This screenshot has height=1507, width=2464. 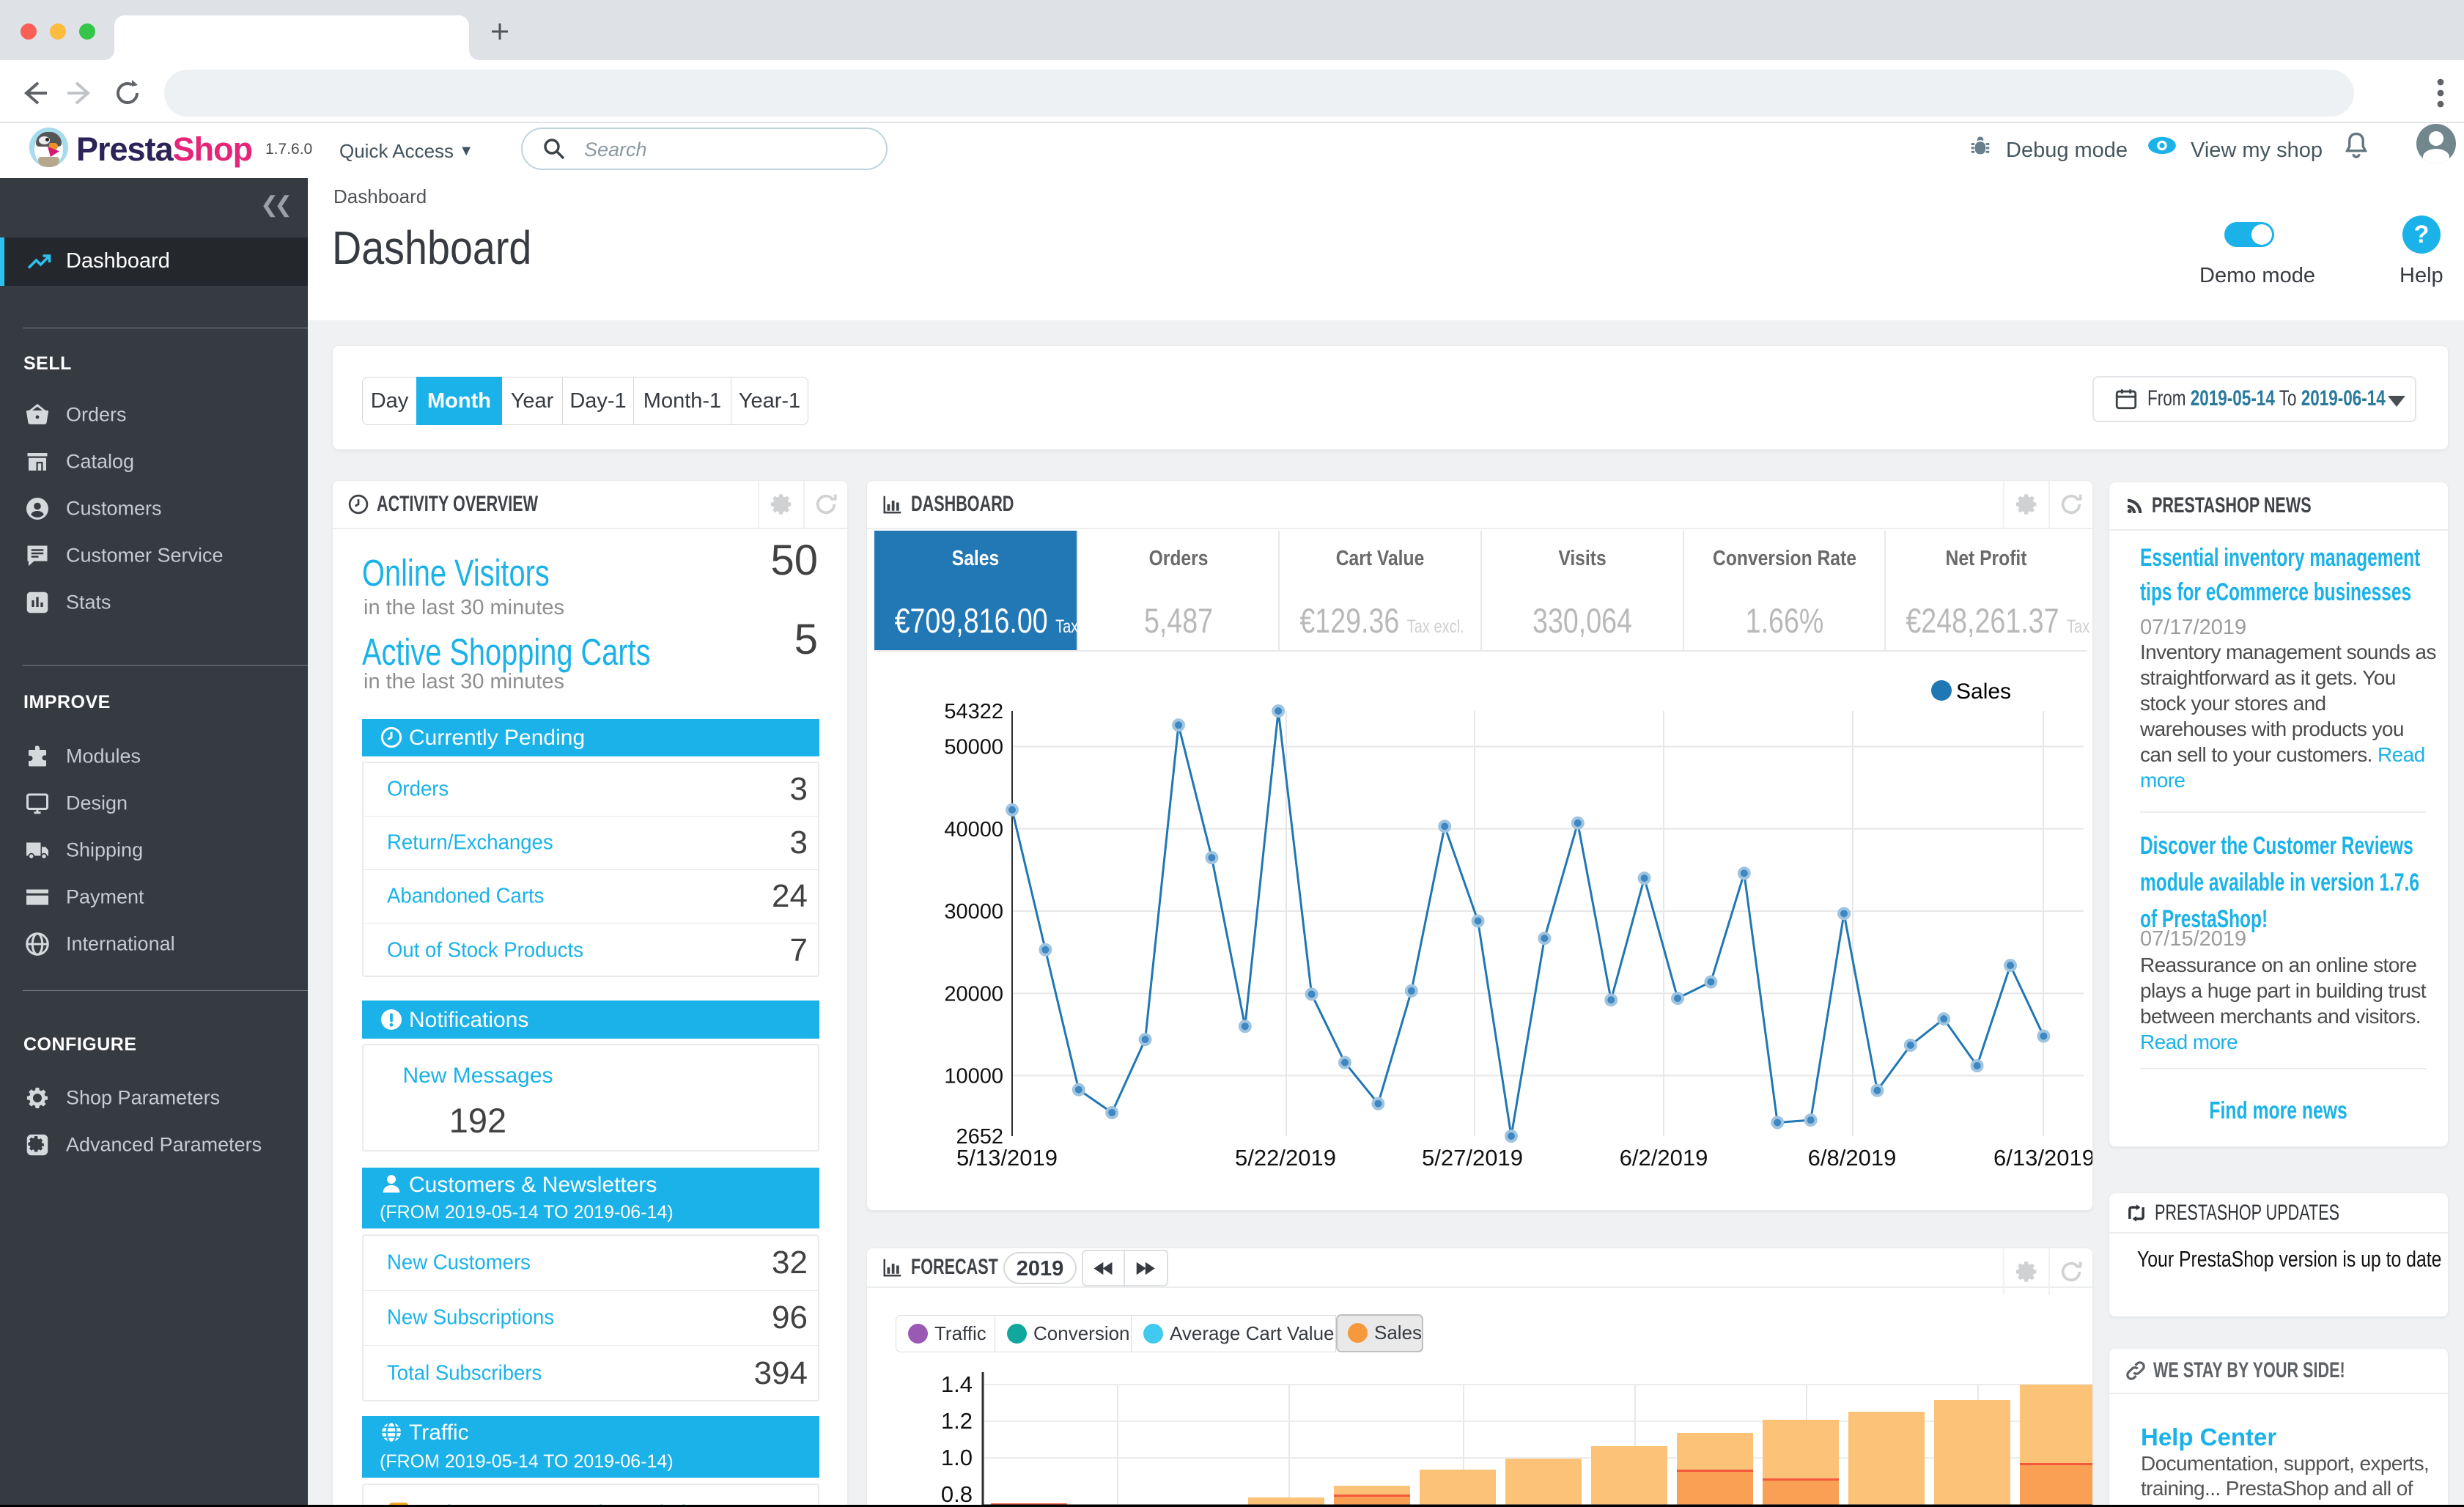 I want to click on svg-text: 50000, so click(x=974, y=747).